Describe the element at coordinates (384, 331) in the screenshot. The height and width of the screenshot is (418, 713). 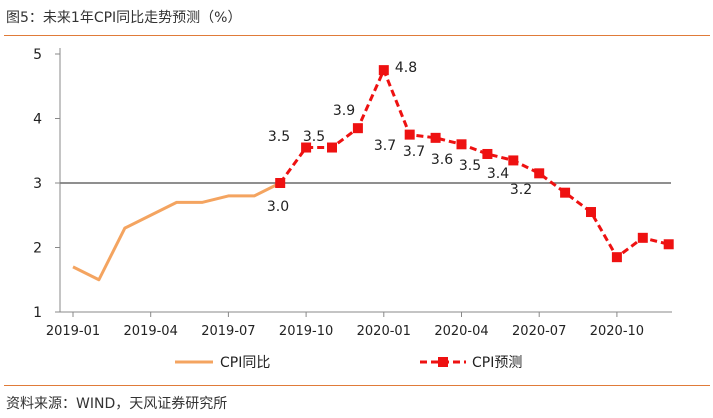
I see `x-tick-label: 2020-01` at that location.